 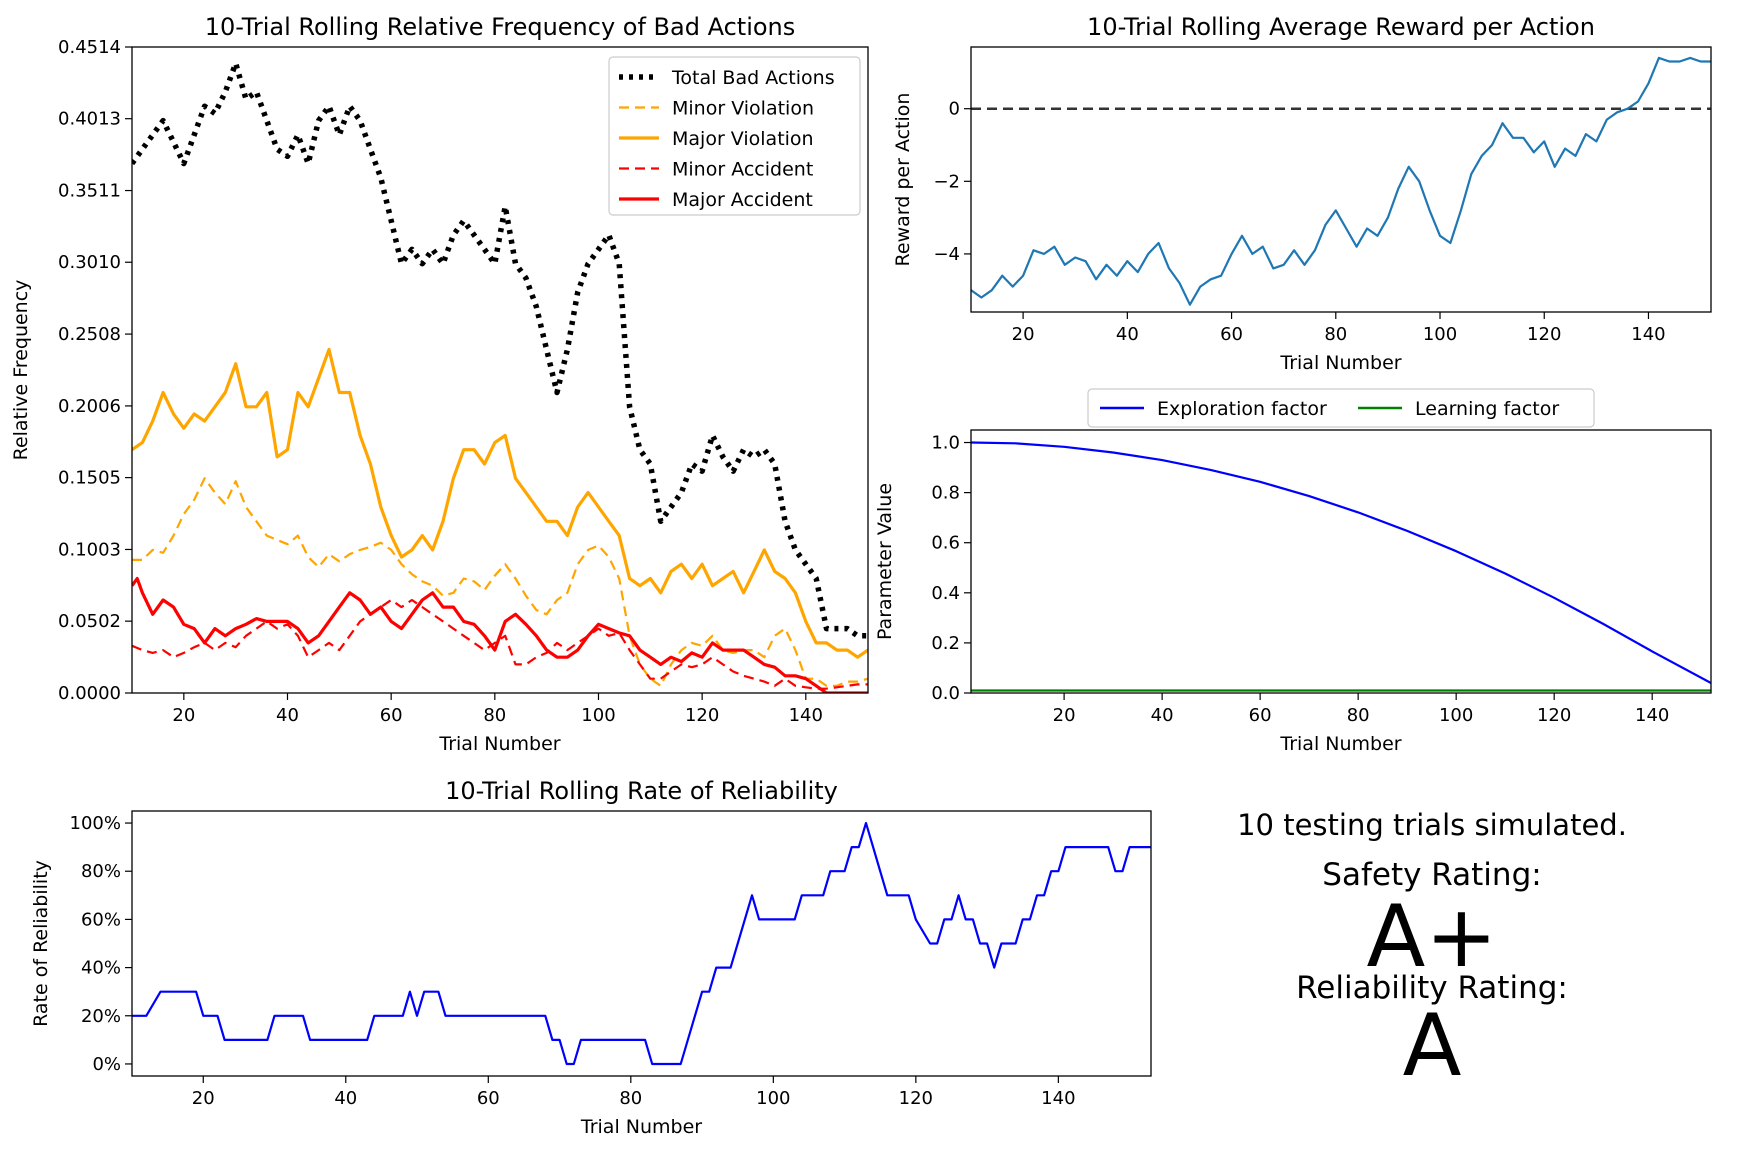 What do you see at coordinates (89, 119) in the screenshot?
I see `y-tick-label: 0.4013` at bounding box center [89, 119].